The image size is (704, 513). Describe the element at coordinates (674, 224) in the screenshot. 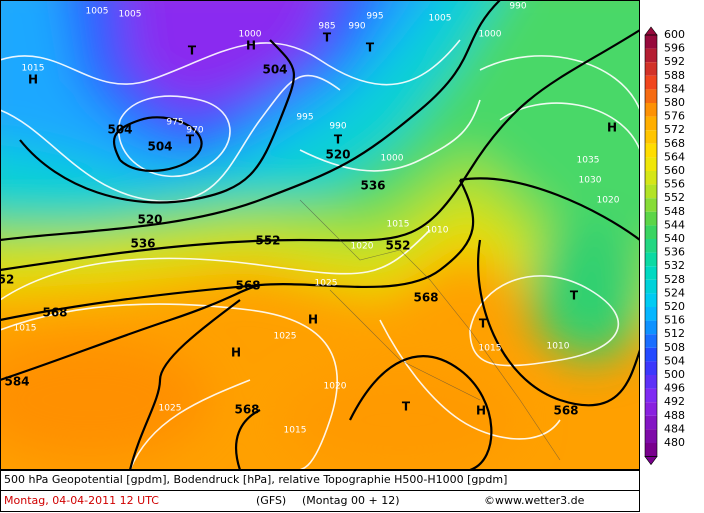

I see `colorbar-label: 544` at that location.